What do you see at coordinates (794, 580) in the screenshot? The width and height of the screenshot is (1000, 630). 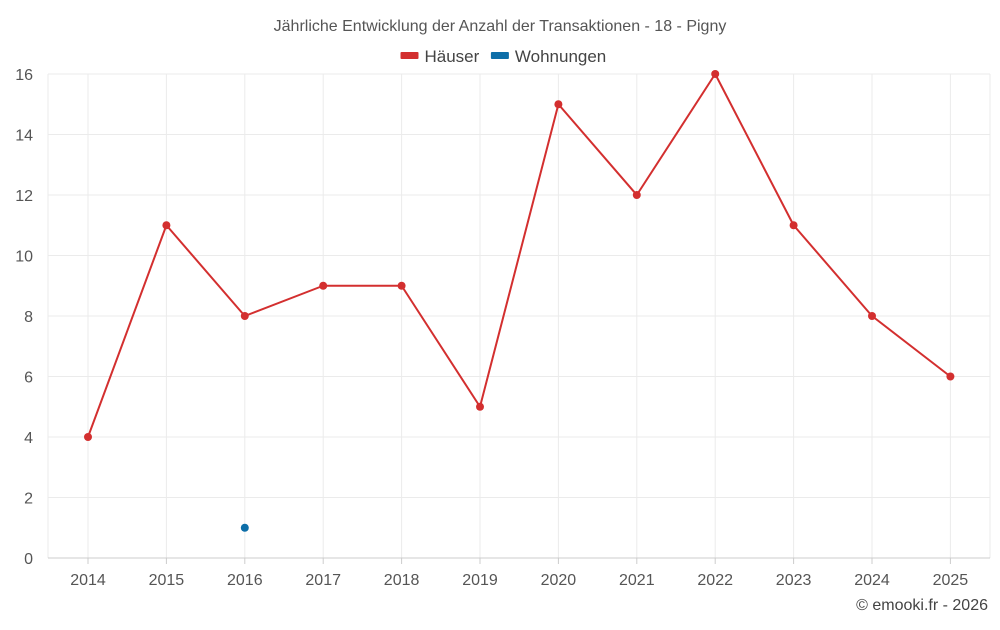 I see `x-tick-label: 2023` at bounding box center [794, 580].